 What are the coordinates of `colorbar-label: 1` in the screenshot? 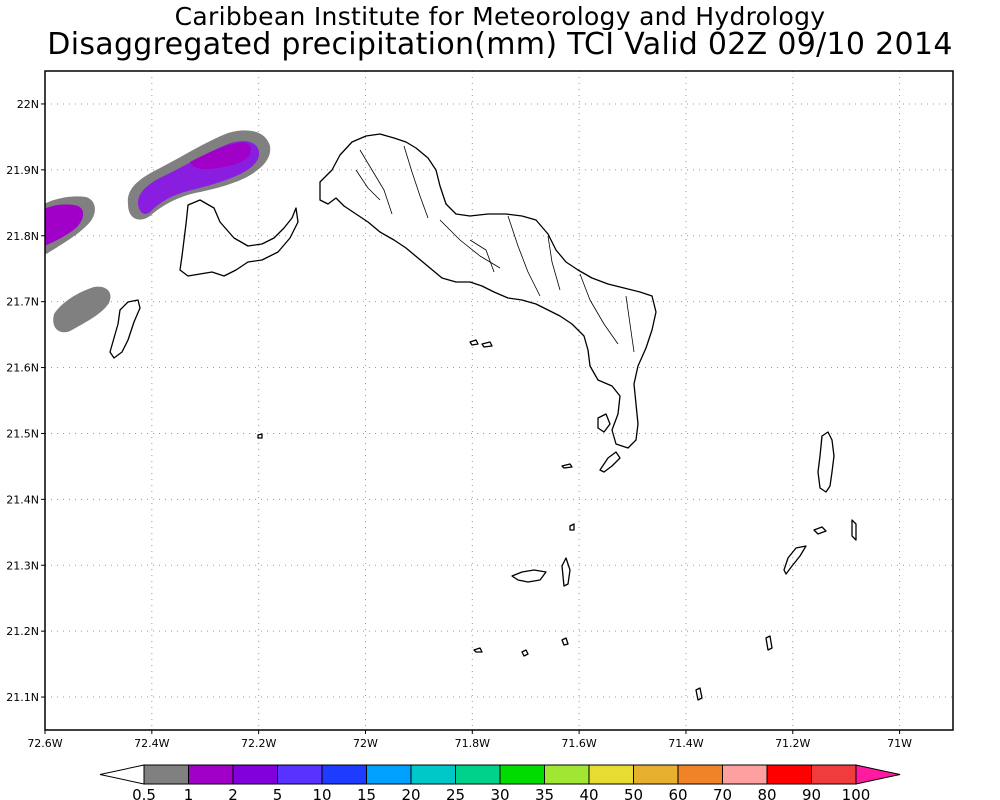 It's located at (189, 793).